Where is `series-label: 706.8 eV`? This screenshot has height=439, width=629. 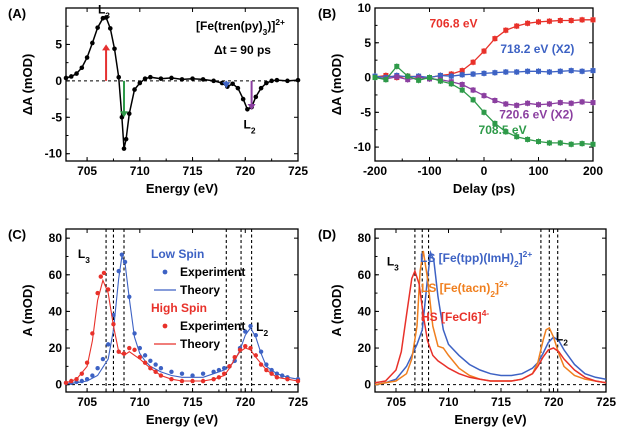 series-label: 706.8 eV is located at coordinates (454, 23).